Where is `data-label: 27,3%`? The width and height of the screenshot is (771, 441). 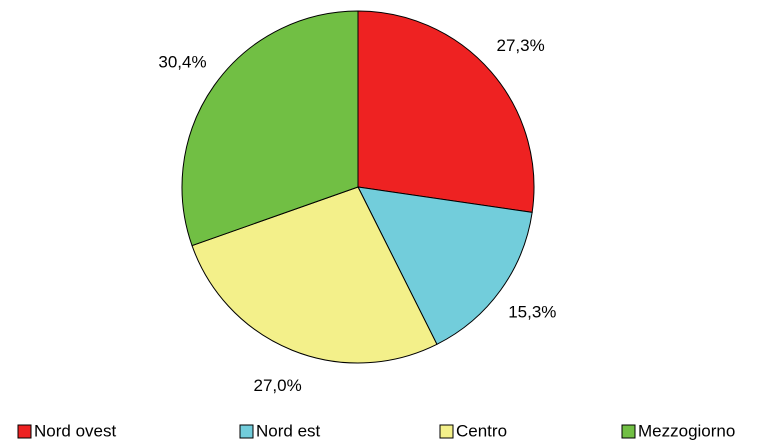
data-label: 27,3% is located at coordinates (521, 45).